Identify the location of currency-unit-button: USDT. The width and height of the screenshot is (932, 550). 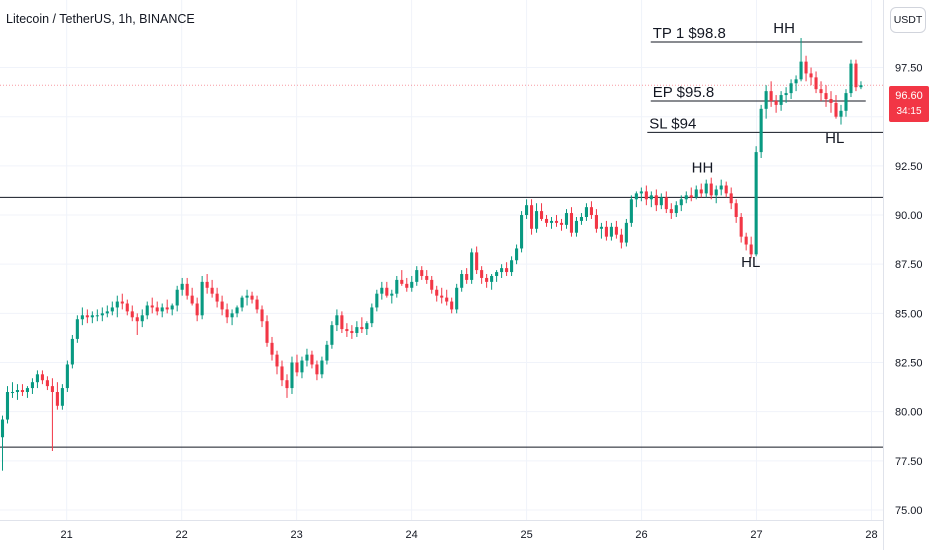
(908, 20).